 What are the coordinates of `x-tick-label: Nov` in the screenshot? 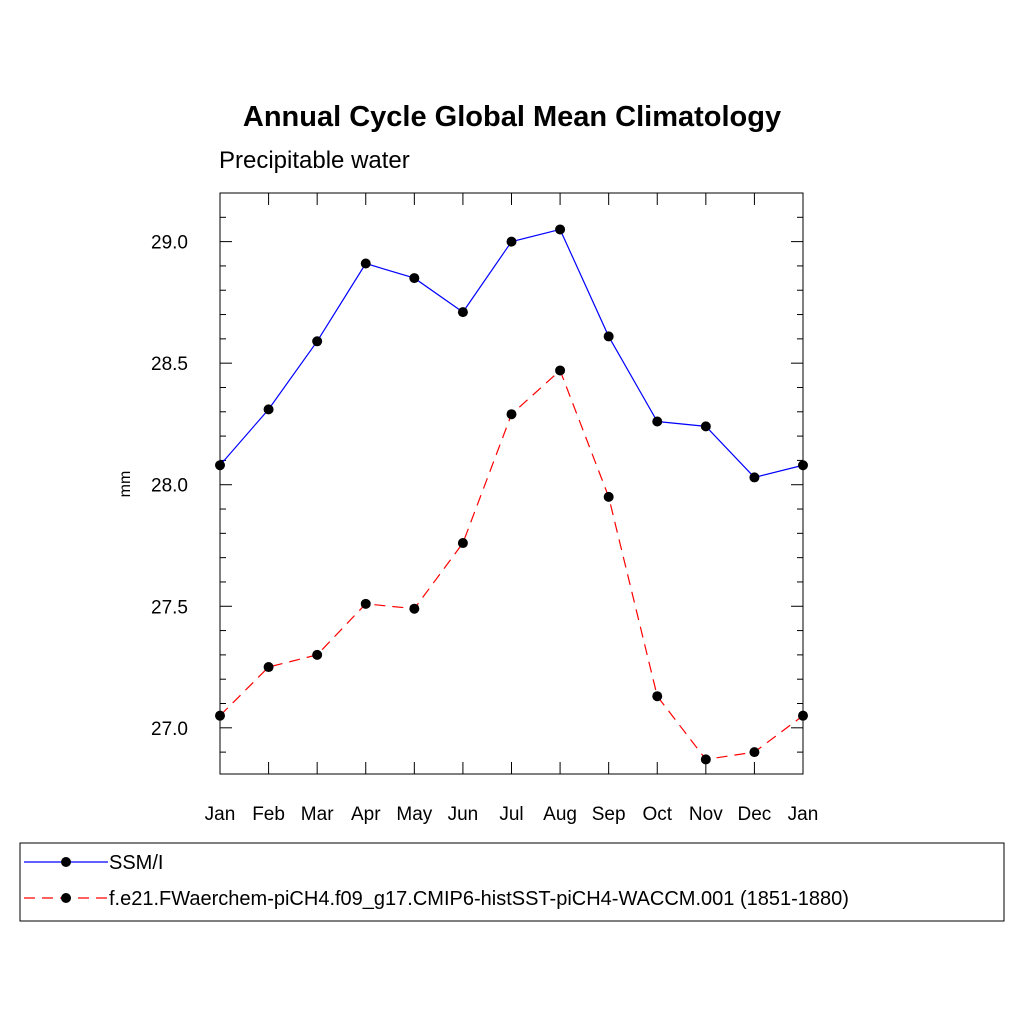 It's located at (706, 814).